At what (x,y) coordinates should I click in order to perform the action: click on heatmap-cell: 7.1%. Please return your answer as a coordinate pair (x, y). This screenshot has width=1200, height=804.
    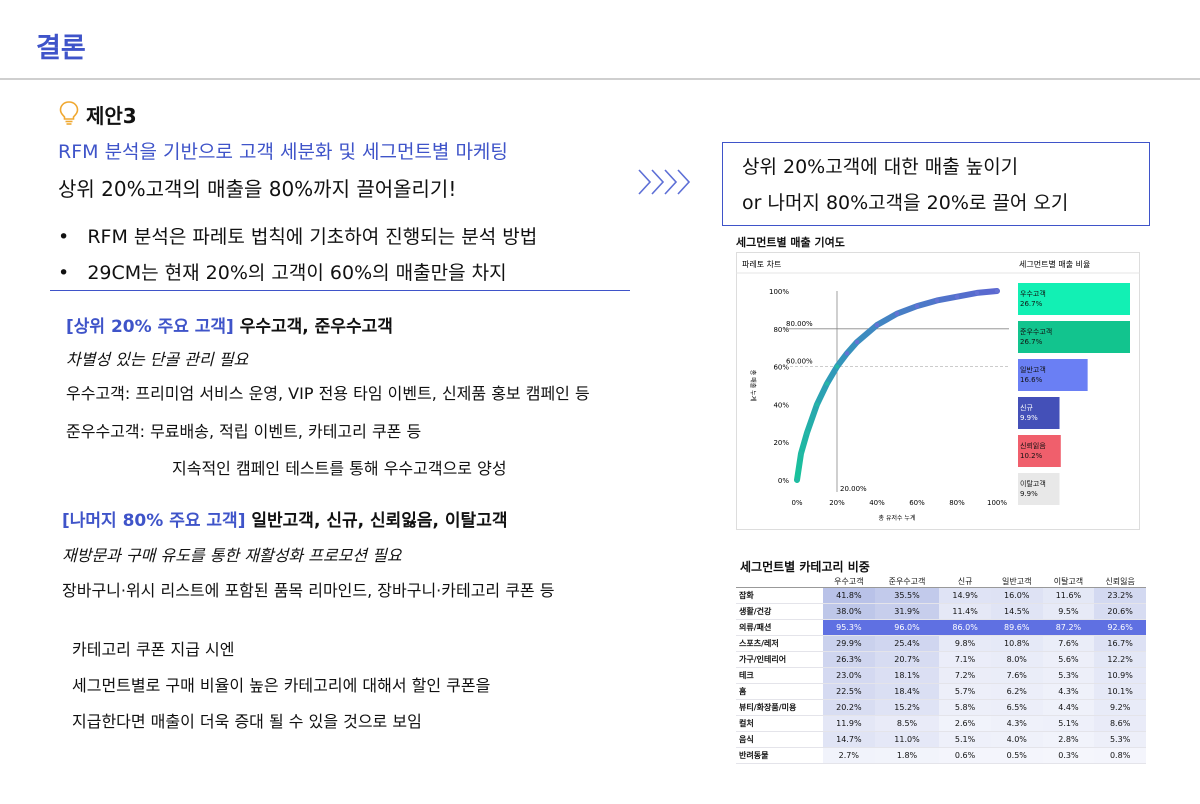
    Looking at the image, I should click on (965, 659).